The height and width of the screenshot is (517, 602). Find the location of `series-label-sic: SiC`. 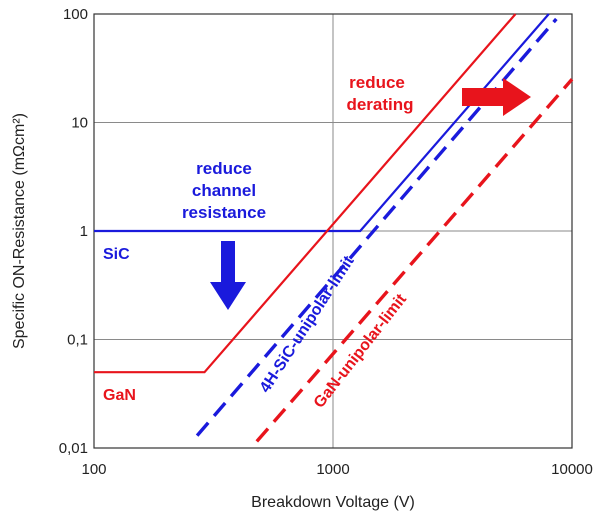

series-label-sic: SiC is located at coordinates (116, 254).